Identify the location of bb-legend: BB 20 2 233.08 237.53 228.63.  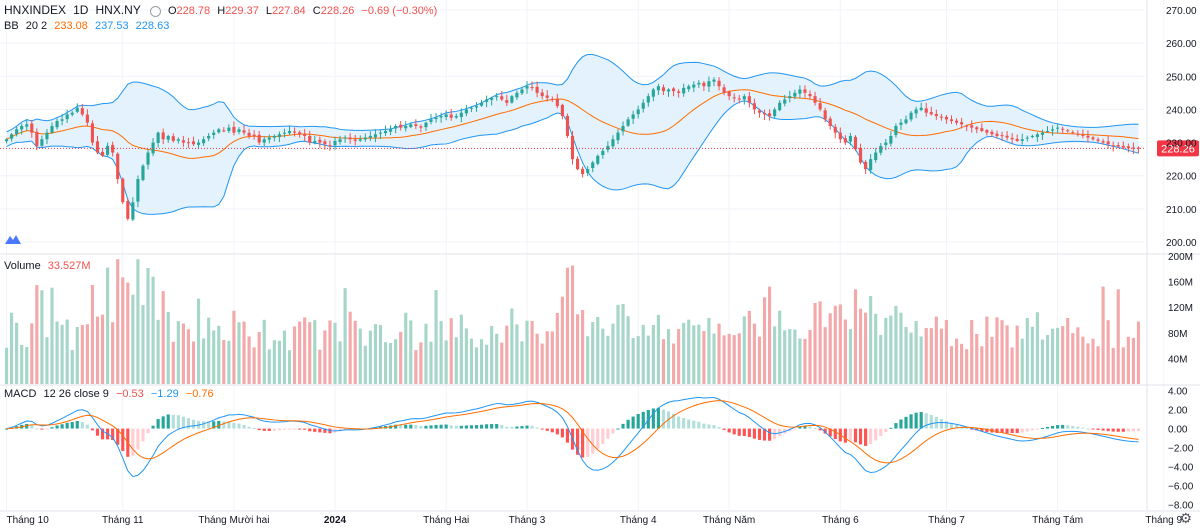
(88, 26).